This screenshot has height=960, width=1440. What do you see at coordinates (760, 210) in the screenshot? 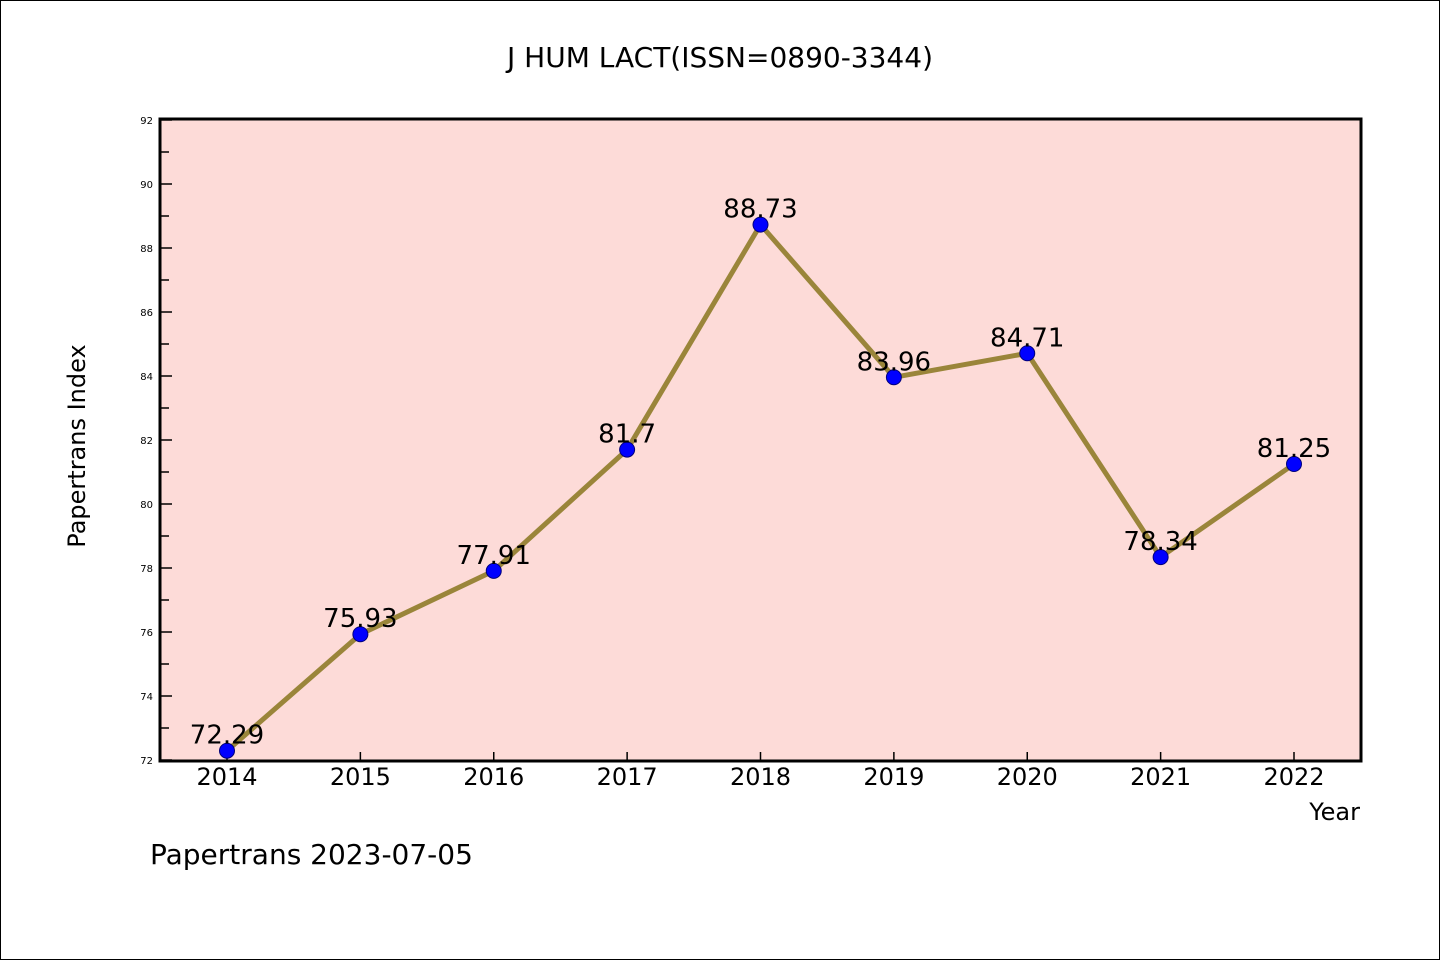
I see `data-label: 88.73` at bounding box center [760, 210].